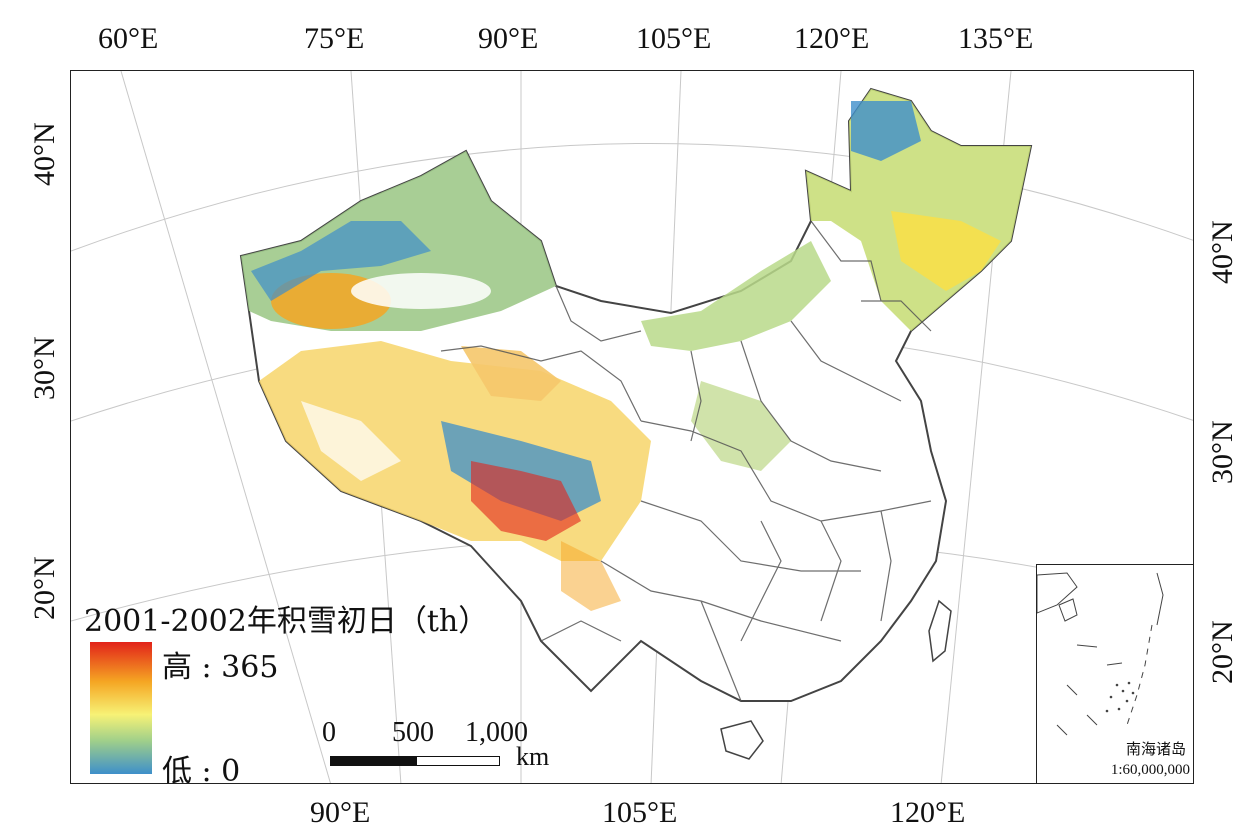 The height and width of the screenshot is (840, 1248). I want to click on lon-label-bottom-105: 105°E, so click(640, 812).